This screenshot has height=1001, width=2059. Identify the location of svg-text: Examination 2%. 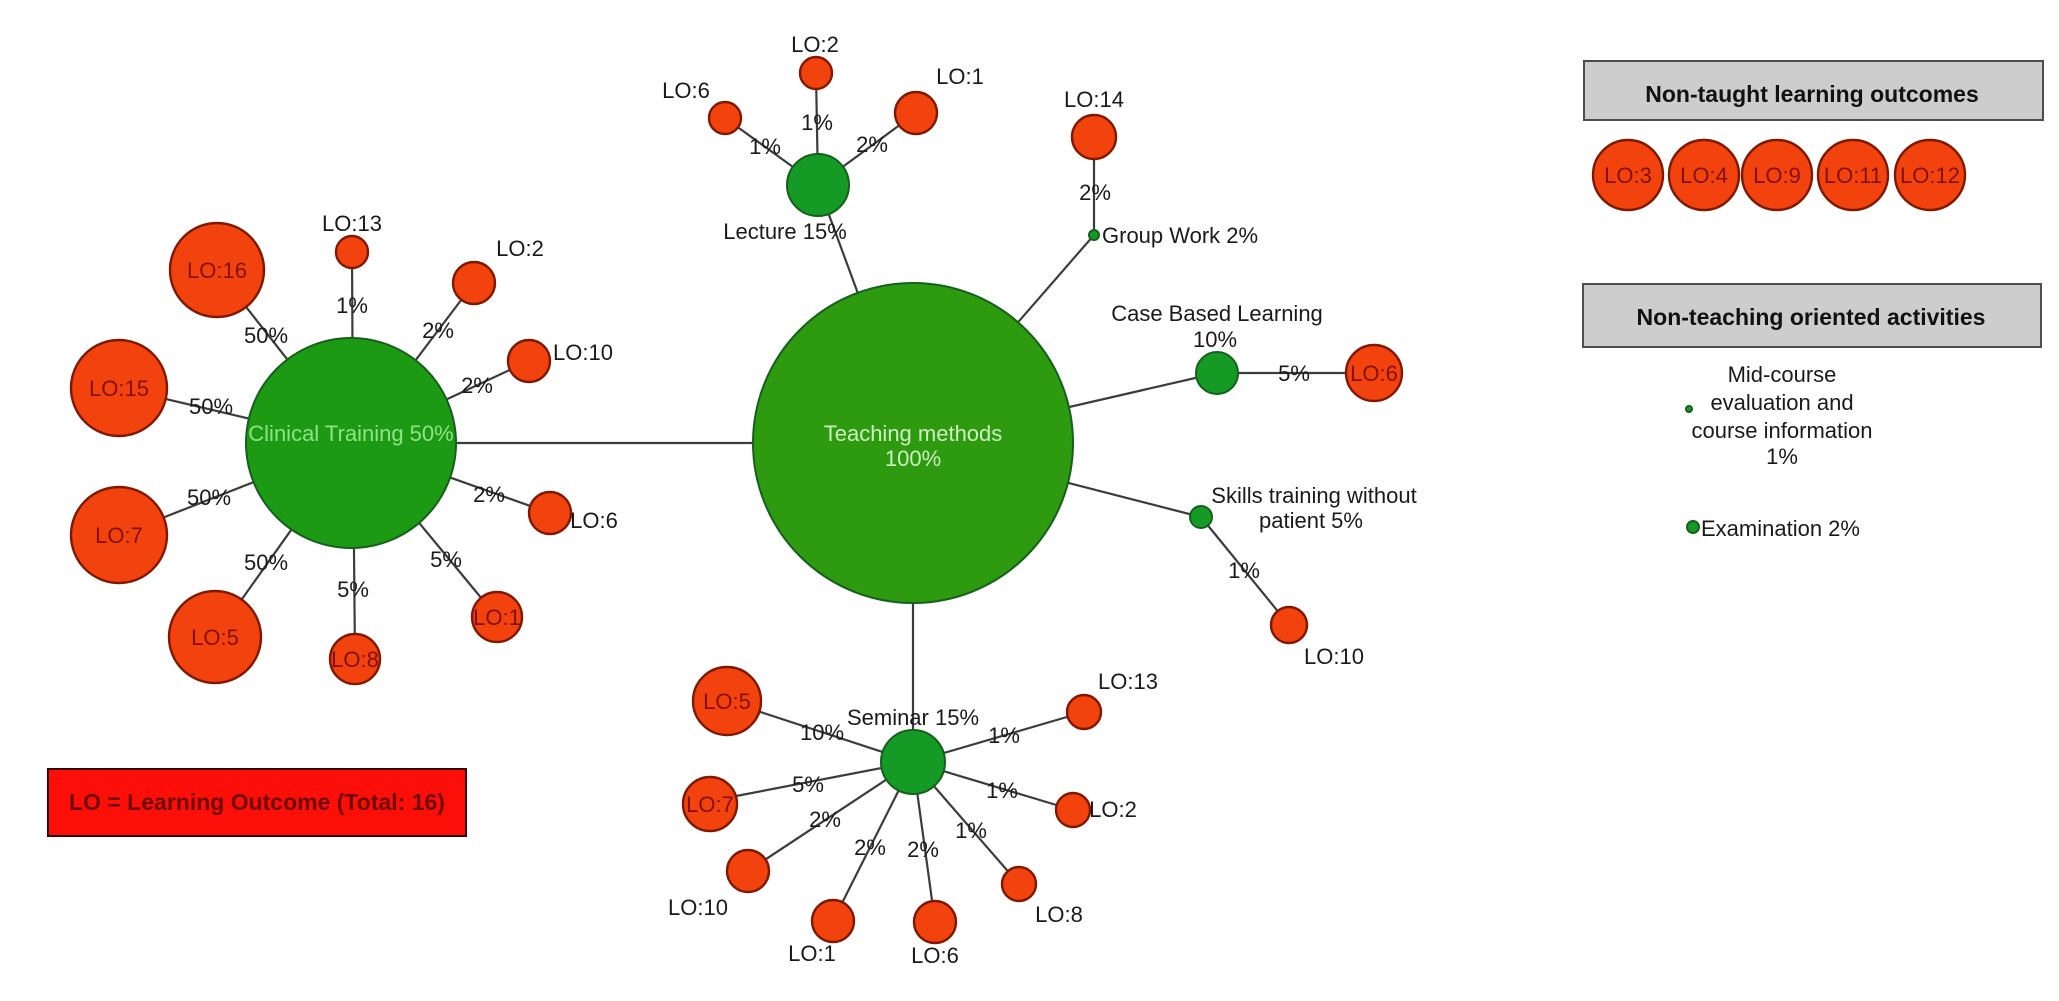
(1780, 528).